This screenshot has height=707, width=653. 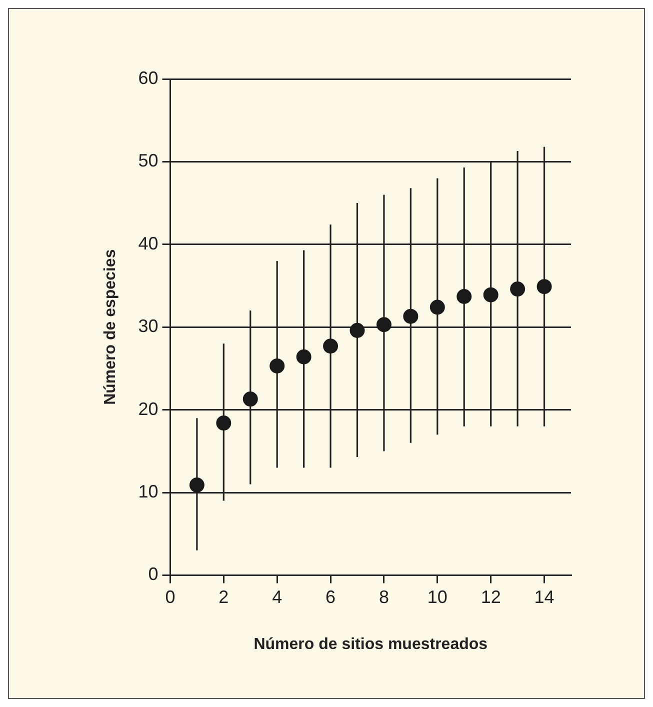 I want to click on x-tick-label: 6, so click(x=331, y=596).